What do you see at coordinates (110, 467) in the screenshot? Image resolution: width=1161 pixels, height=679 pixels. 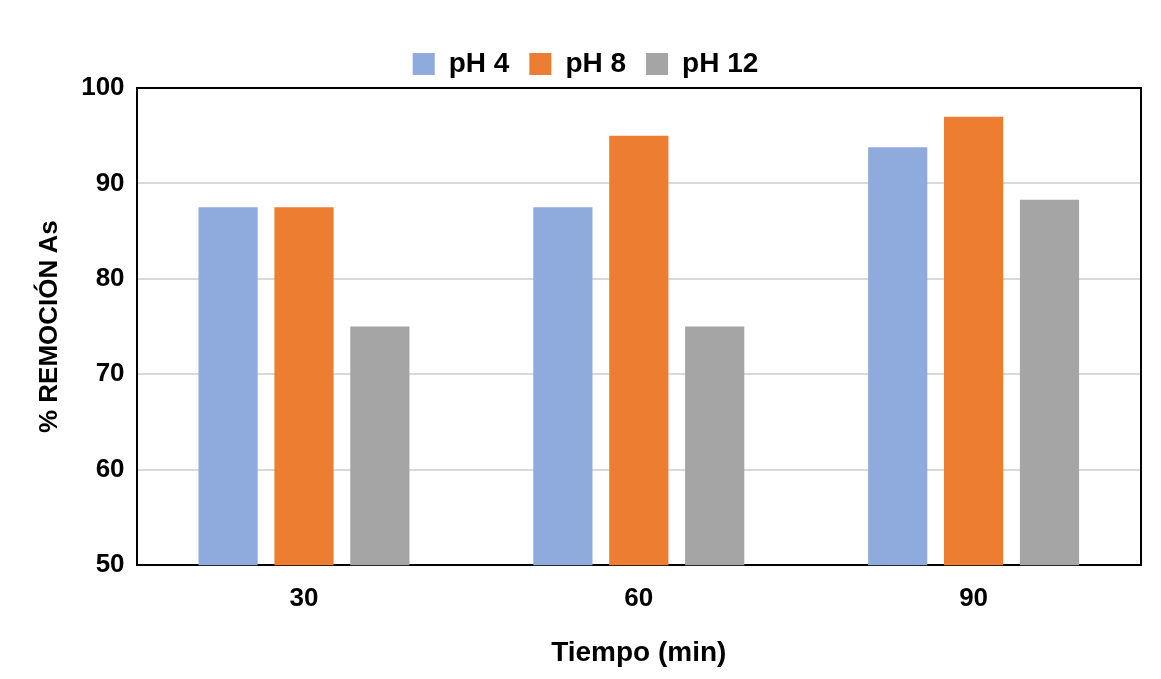 I see `y-tick-label: 60` at bounding box center [110, 467].